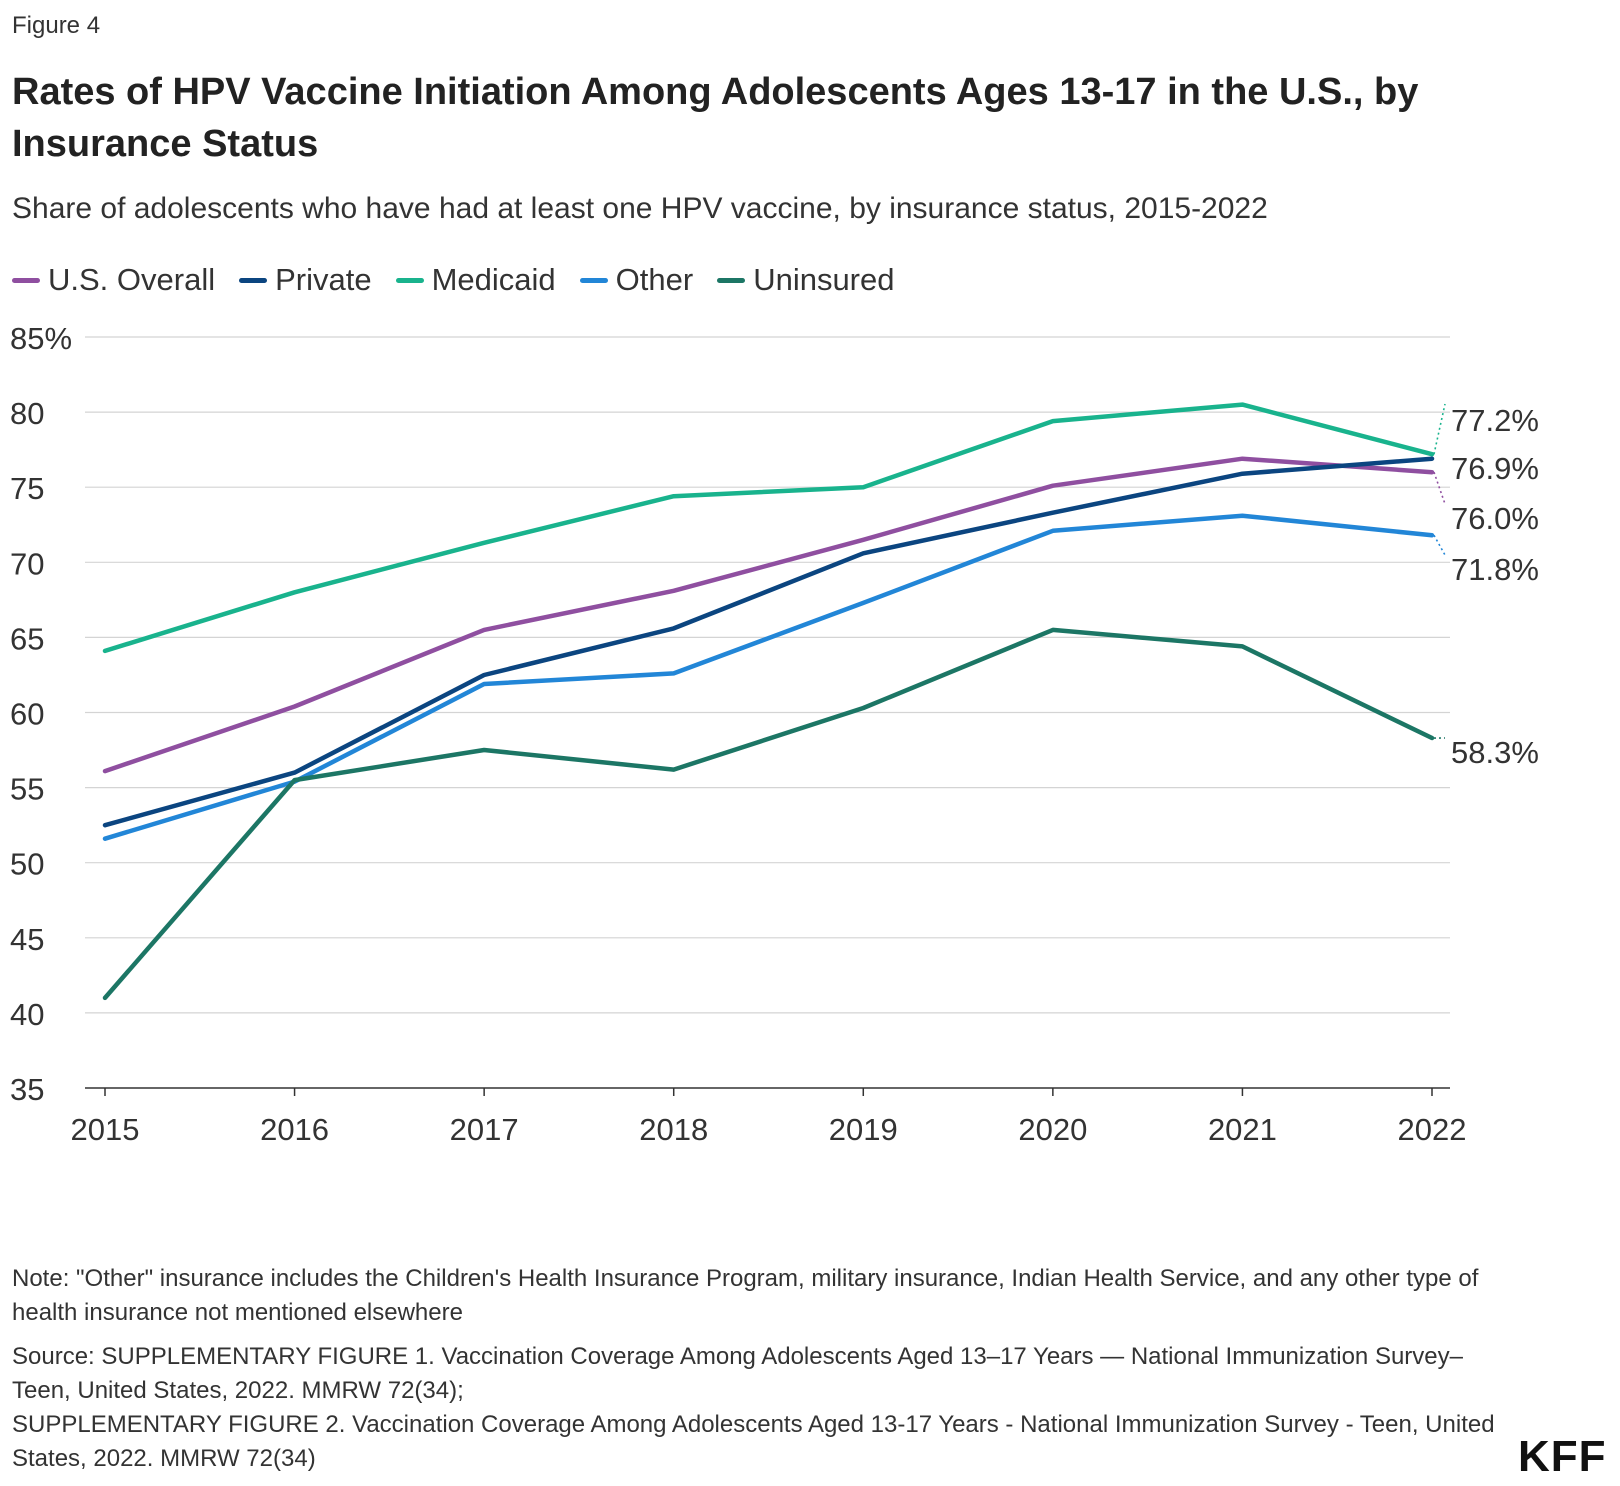  Describe the element at coordinates (863, 1129) in the screenshot. I see `x-tick-label: 2019` at that location.